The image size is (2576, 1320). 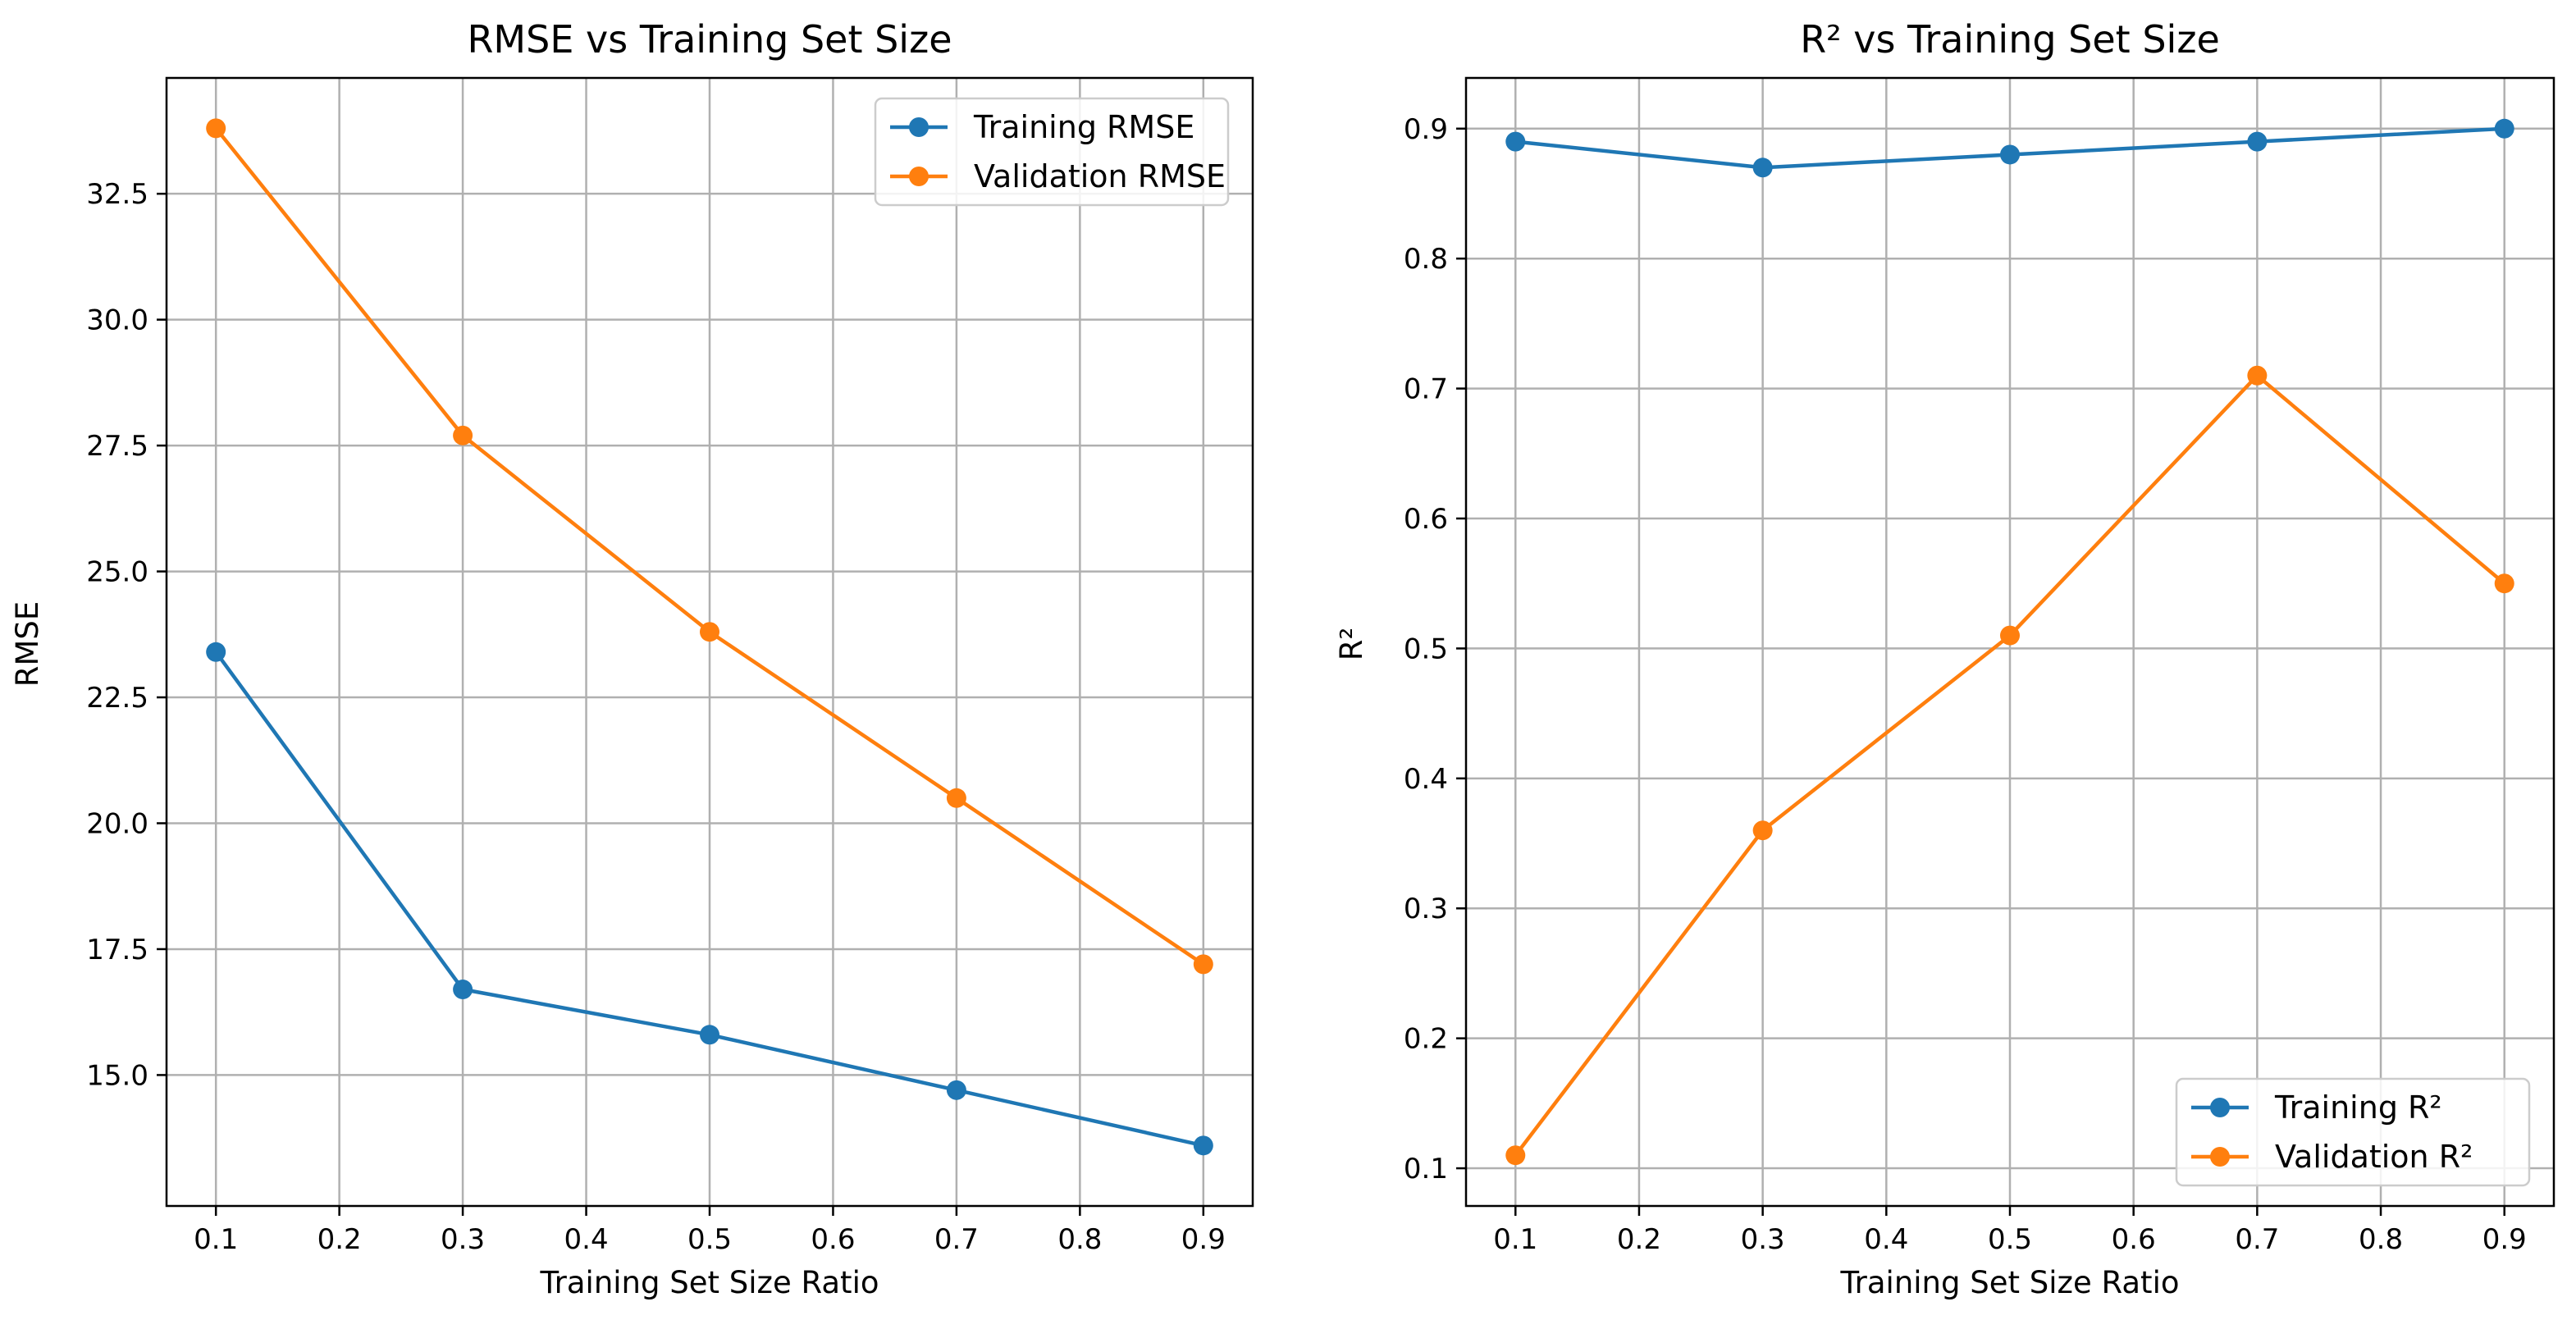 What do you see at coordinates (2010, 1239) in the screenshot?
I see `r2-xtick-label: 0.5` at bounding box center [2010, 1239].